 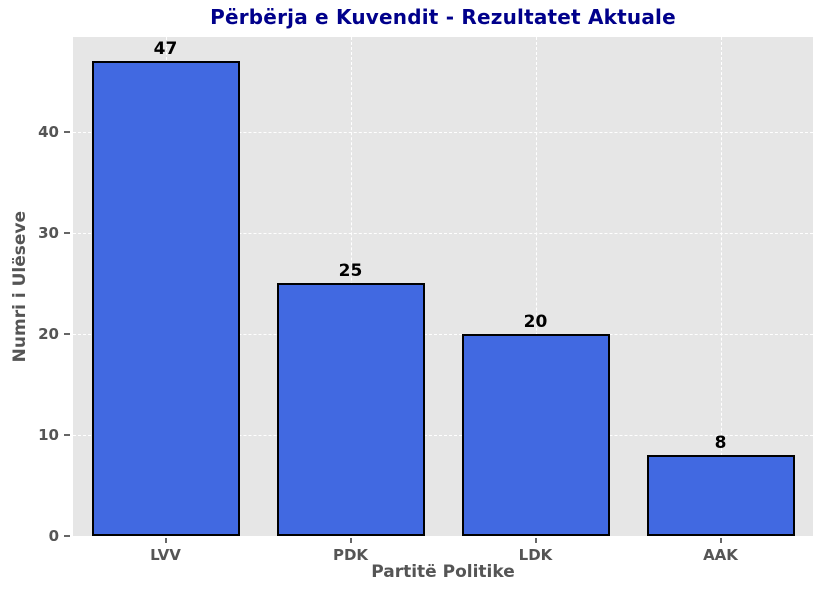 I want to click on y-tick-label: 30, so click(x=48, y=232).